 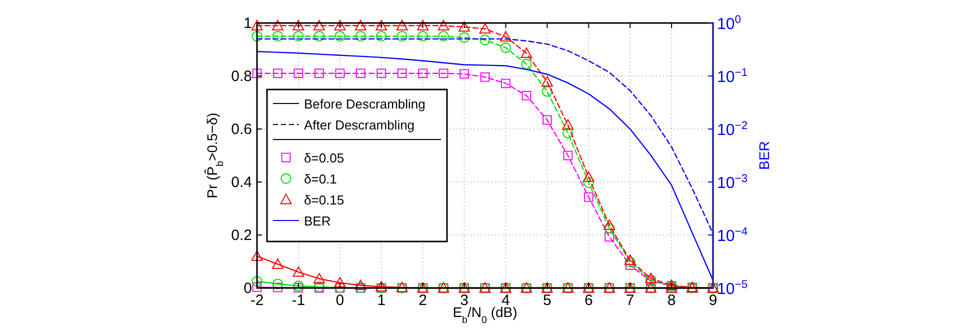 What do you see at coordinates (547, 300) in the screenshot?
I see `x-tick-label: 5` at bounding box center [547, 300].